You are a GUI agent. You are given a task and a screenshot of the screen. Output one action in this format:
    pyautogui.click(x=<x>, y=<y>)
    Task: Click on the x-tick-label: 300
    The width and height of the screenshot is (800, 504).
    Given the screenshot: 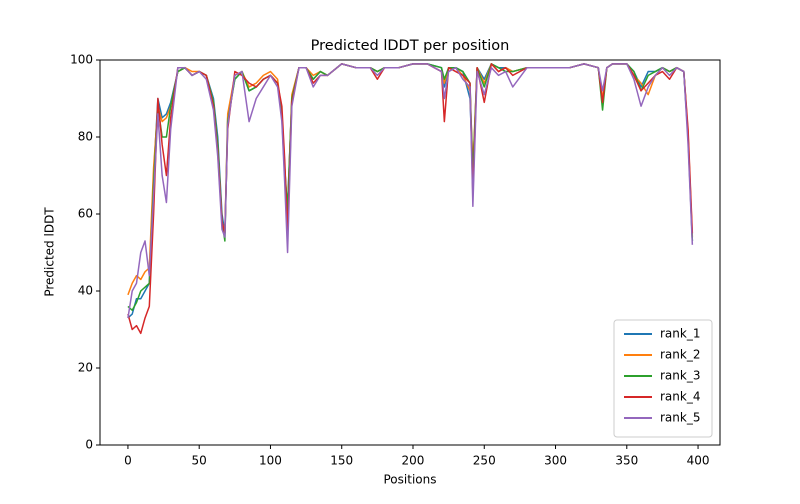 What is the action you would take?
    pyautogui.click(x=555, y=461)
    